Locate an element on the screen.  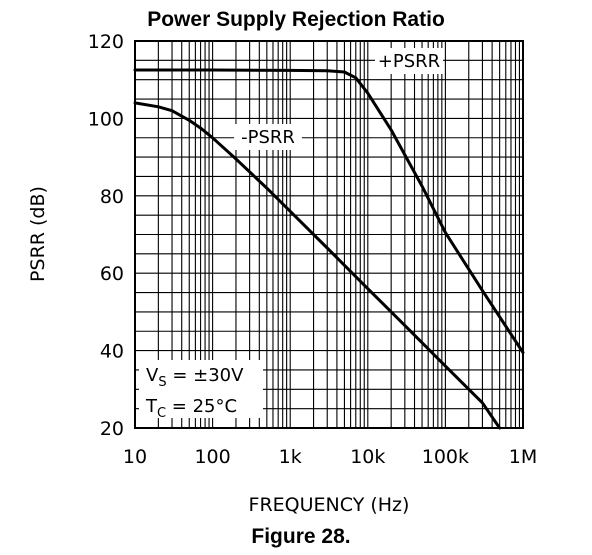
plus-psrr-label: +PSRR is located at coordinates (409, 61).